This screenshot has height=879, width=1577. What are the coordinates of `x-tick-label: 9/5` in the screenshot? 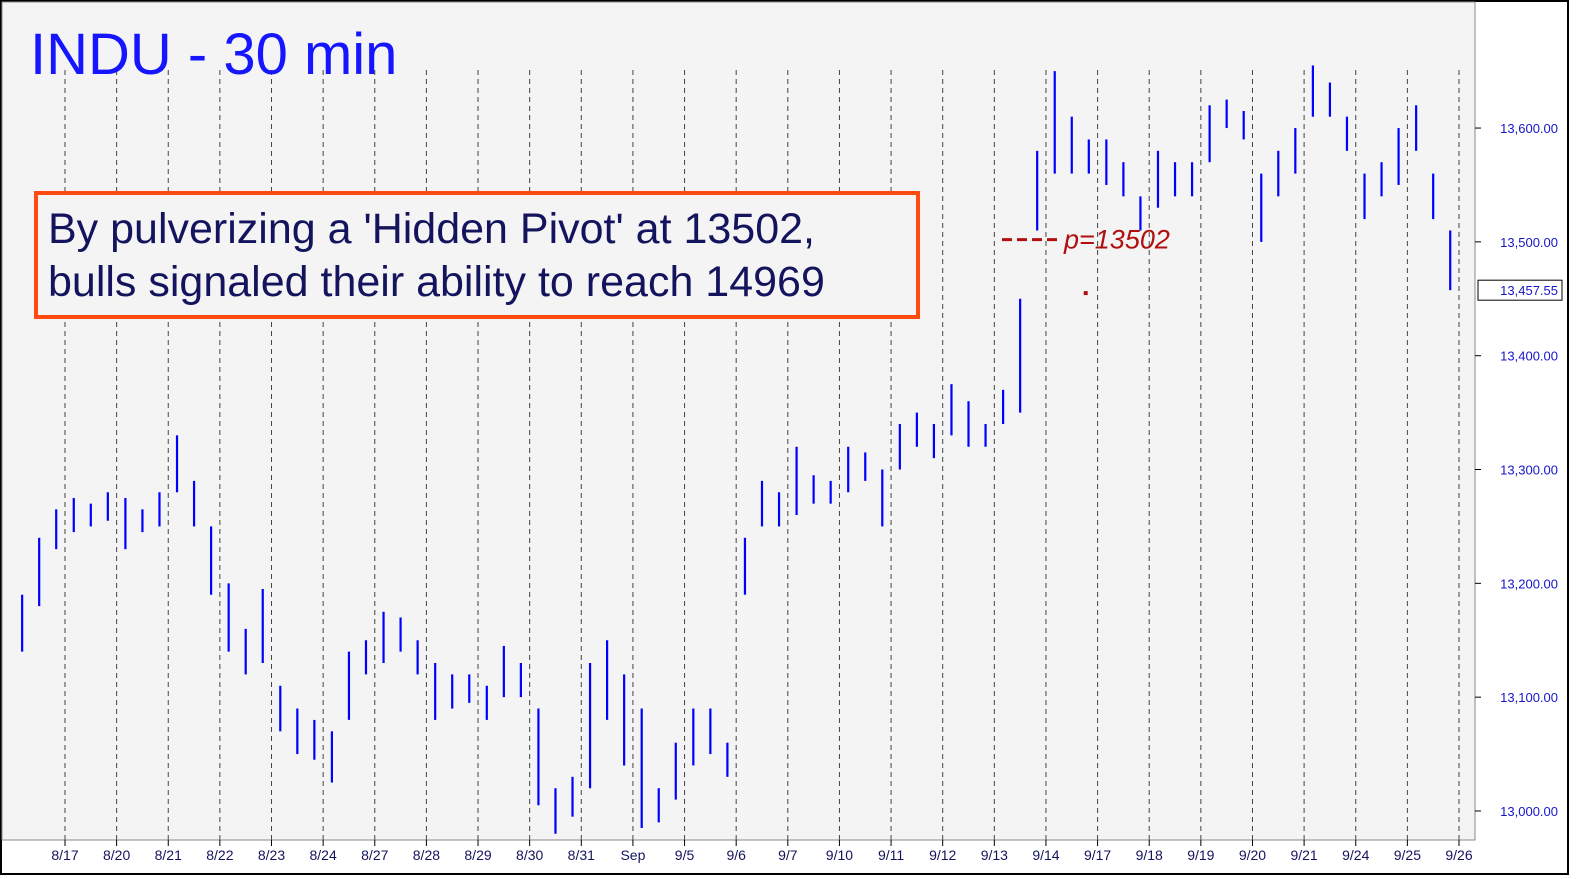 It's located at (685, 855).